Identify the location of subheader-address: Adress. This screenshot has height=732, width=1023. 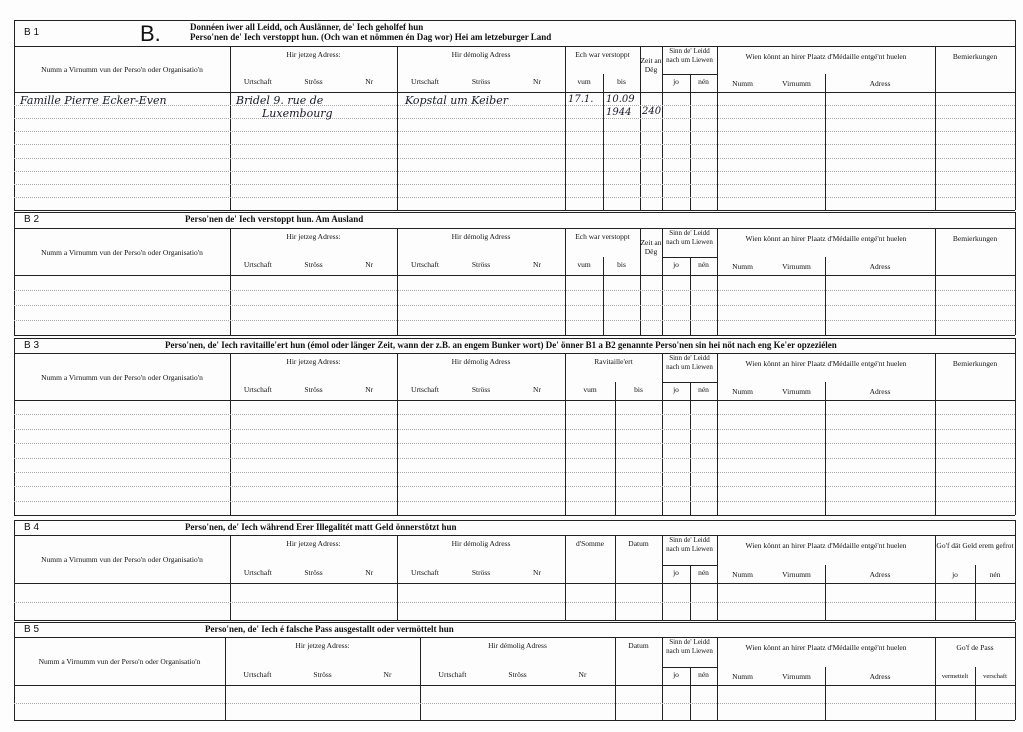
(880, 266).